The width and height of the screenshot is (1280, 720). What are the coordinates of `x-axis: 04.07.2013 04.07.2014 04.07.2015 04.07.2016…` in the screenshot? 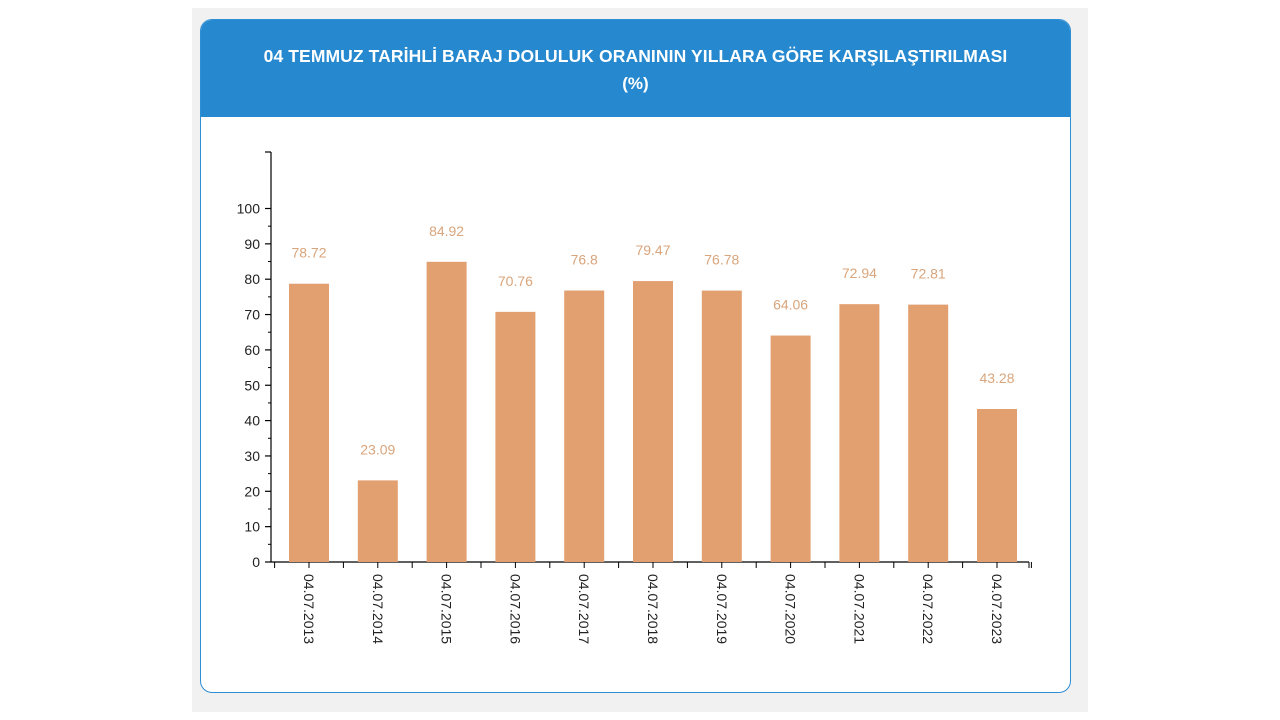 It's located at (651, 602).